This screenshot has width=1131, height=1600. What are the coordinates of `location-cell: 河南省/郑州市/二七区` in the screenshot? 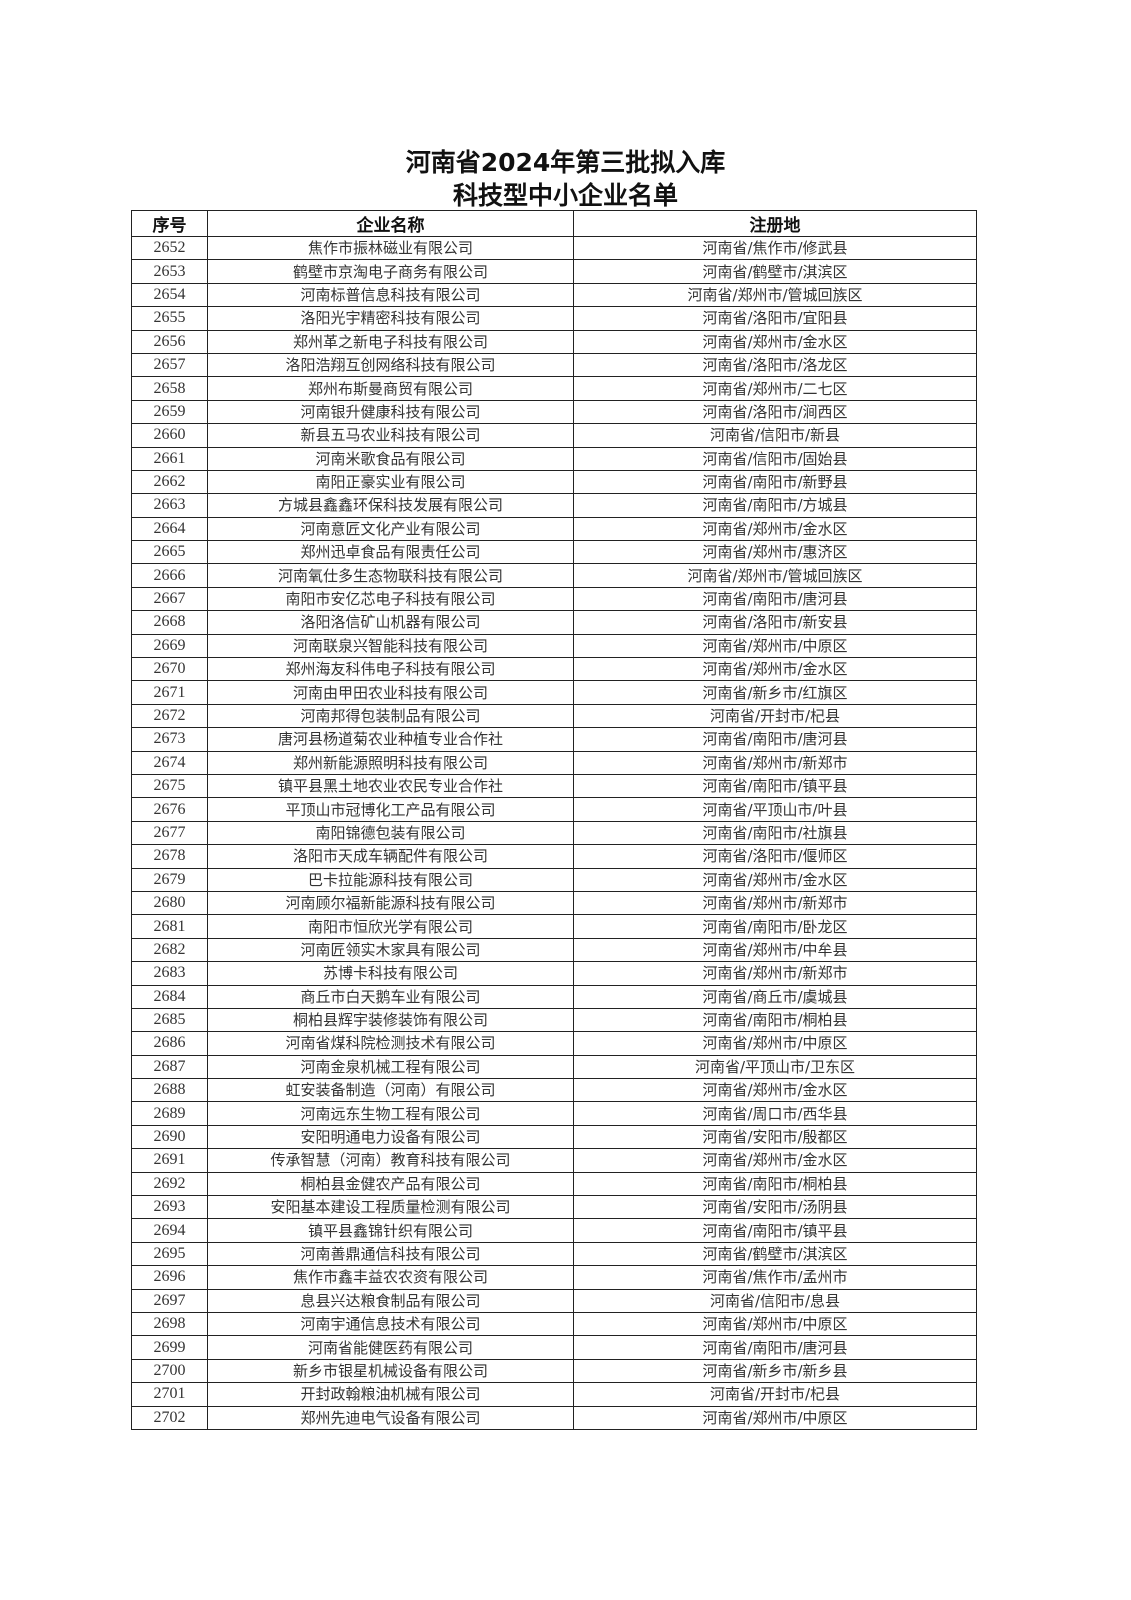 It's located at (775, 388).